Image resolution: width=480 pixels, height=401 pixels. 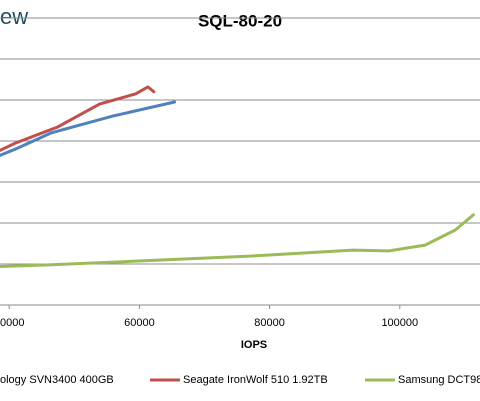 What do you see at coordinates (439, 380) in the screenshot?
I see `legend-label: Samsung DCT98` at bounding box center [439, 380].